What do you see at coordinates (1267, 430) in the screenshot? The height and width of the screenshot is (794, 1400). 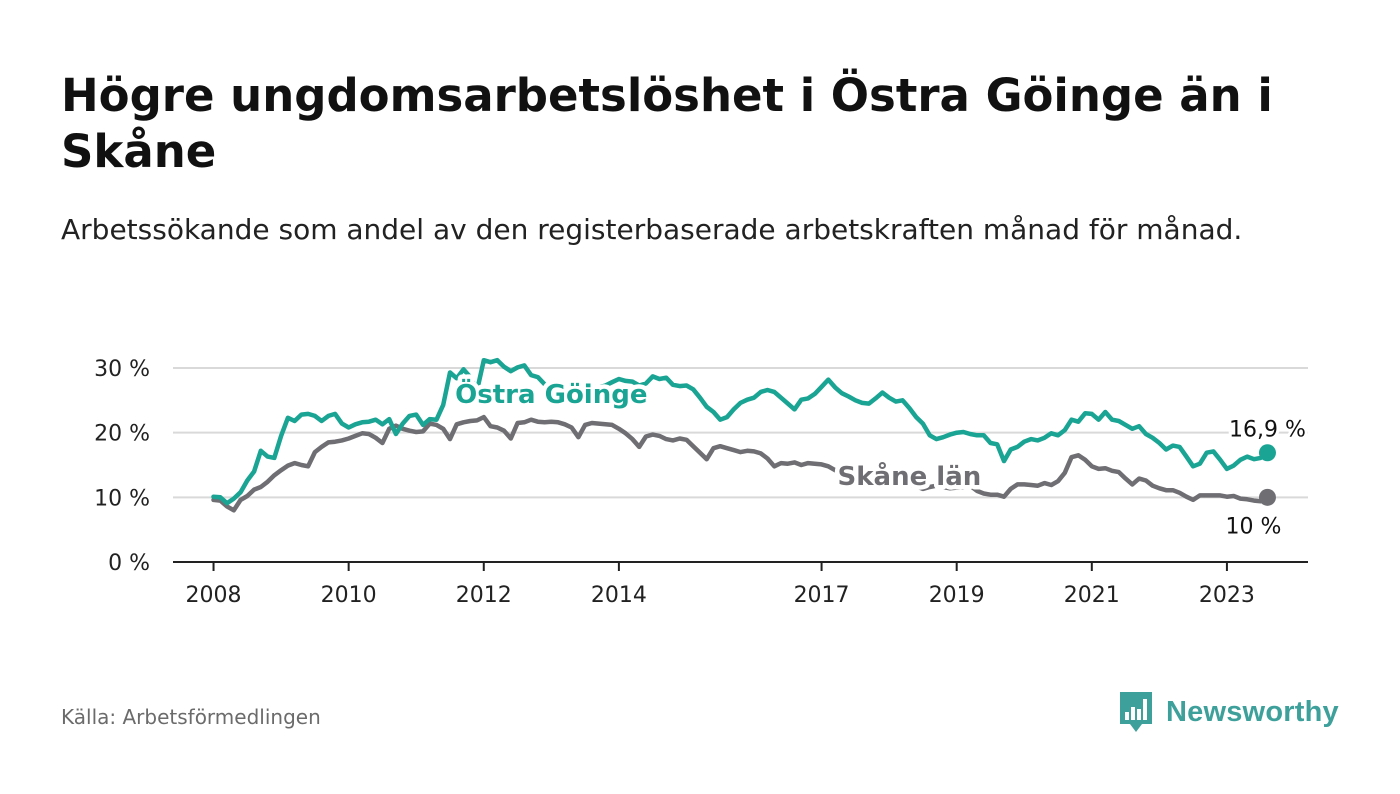 I see `end-value-label-ostra-goinge: 16,9 %` at bounding box center [1267, 430].